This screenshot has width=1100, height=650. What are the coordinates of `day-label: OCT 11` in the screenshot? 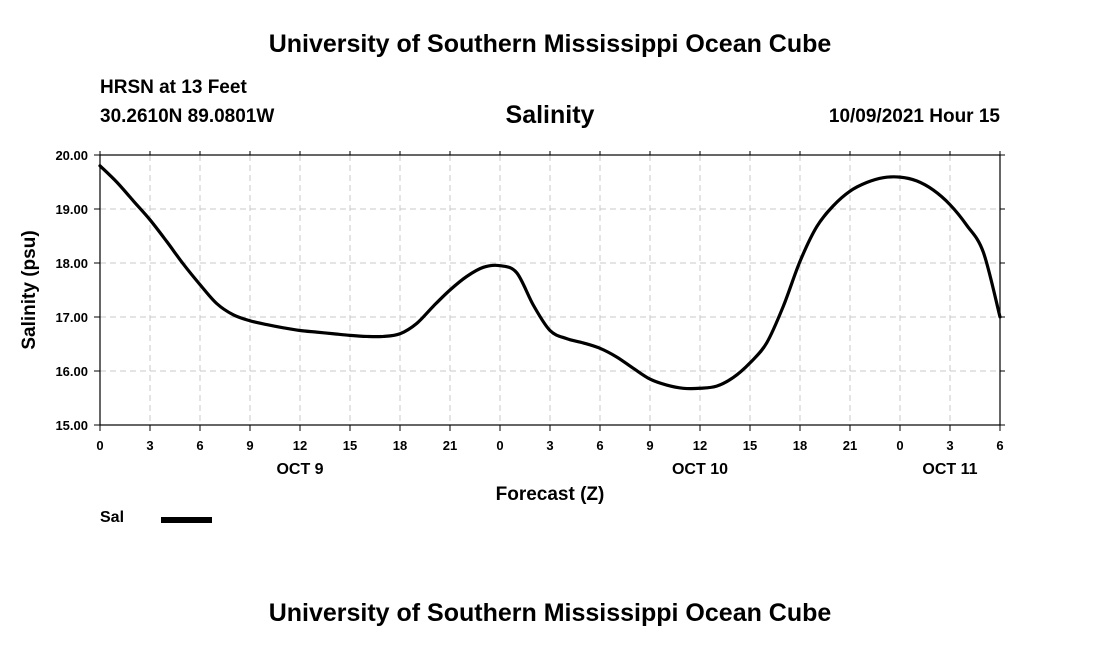 It's located at (949, 469).